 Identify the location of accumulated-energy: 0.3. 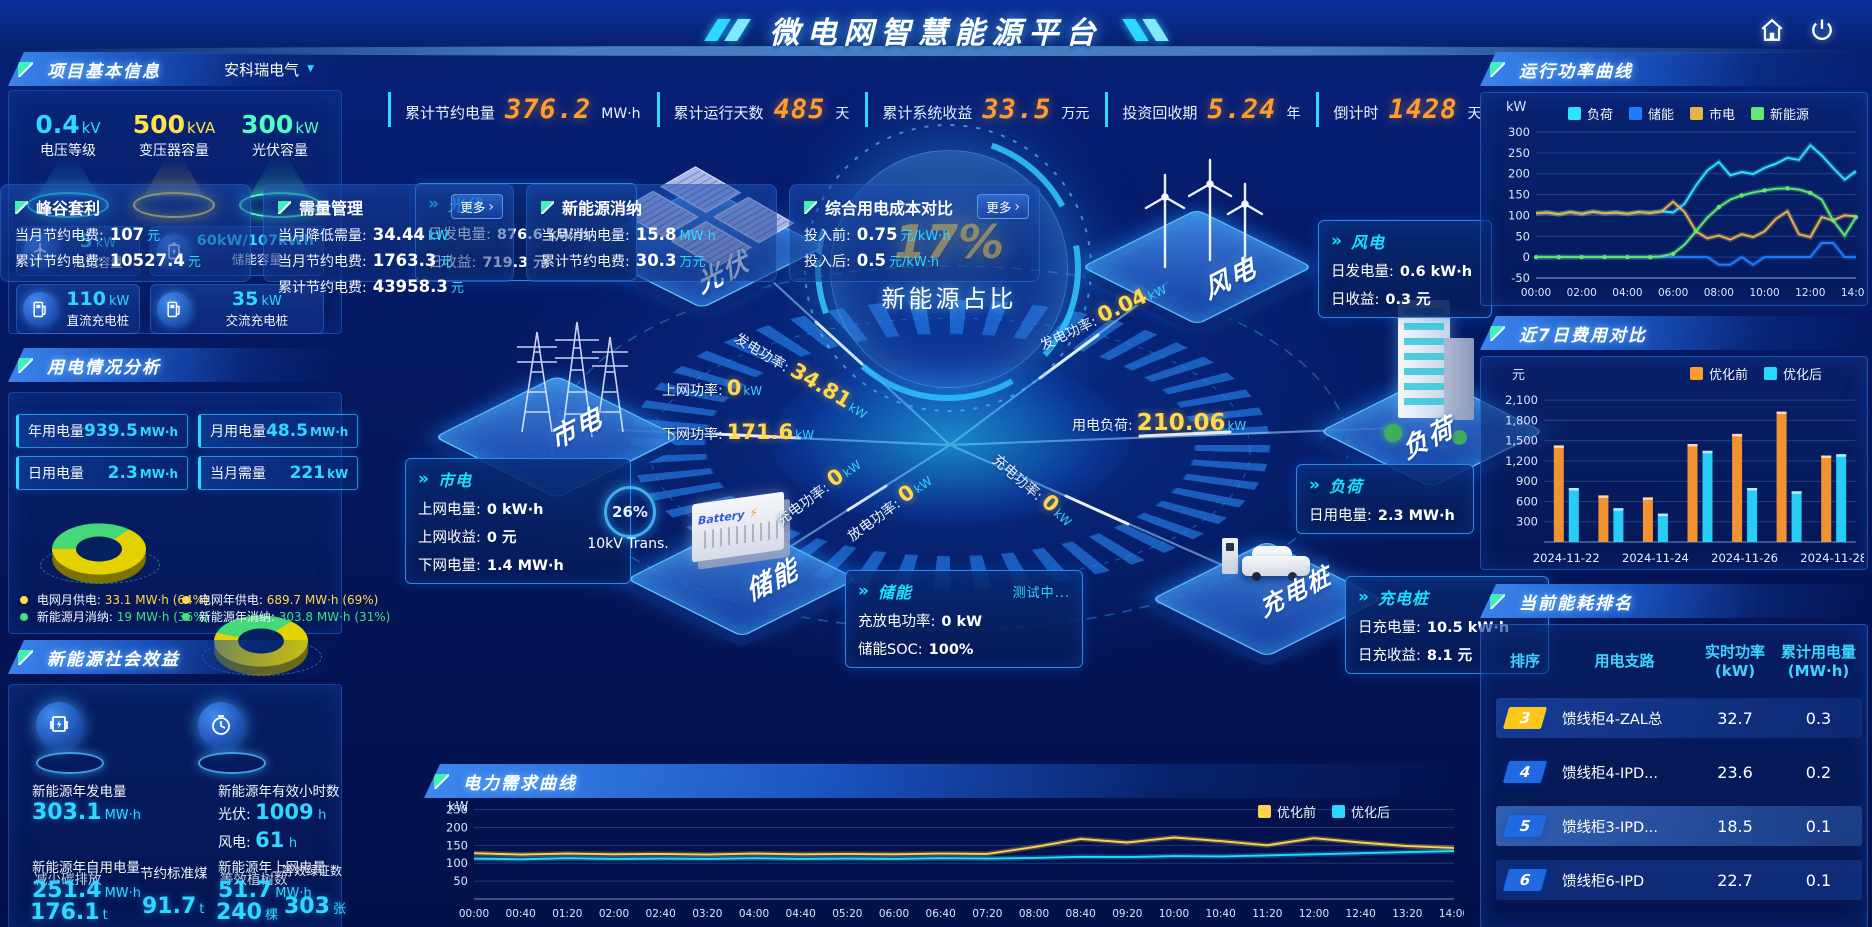
(1818, 718).